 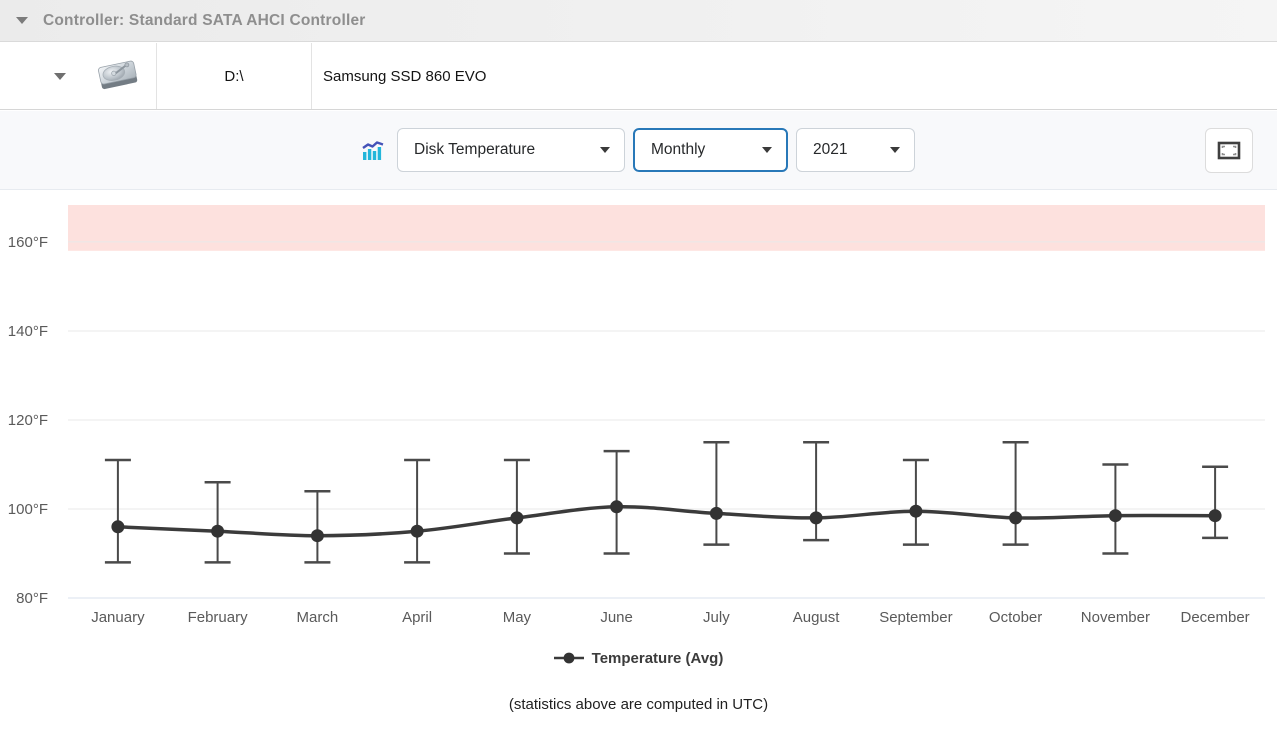 What do you see at coordinates (234, 76) in the screenshot?
I see `drive-letter: D:\` at bounding box center [234, 76].